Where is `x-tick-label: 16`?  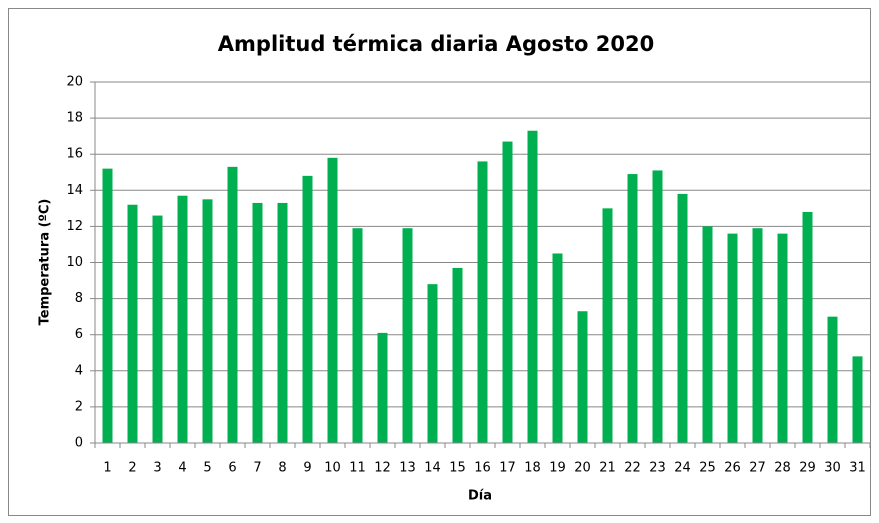 x-tick-label: 16 is located at coordinates (482, 468).